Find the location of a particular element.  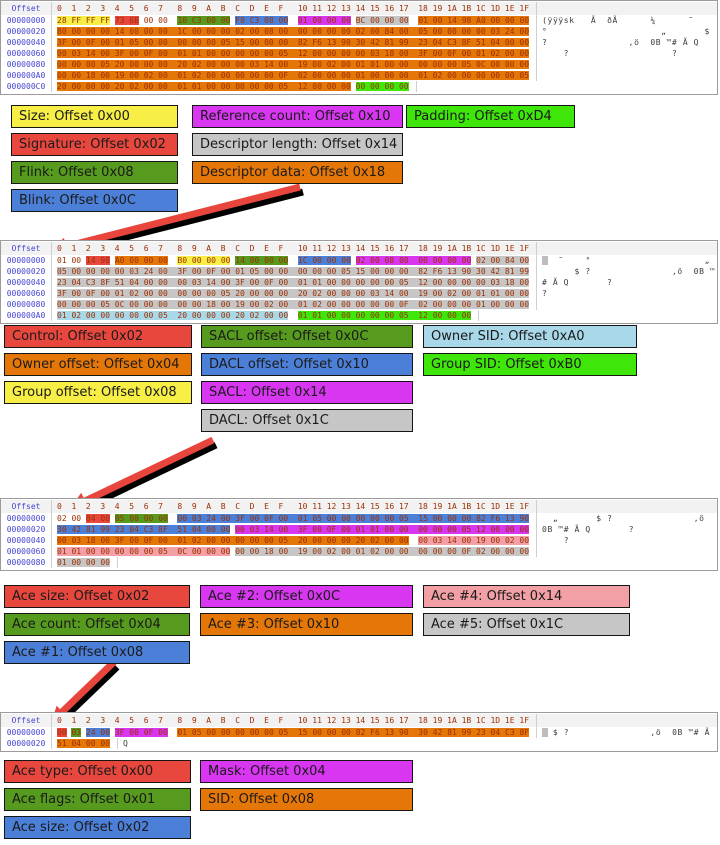

legend-ace-1-offset-0x08: Ace #1: Offset 0x08 is located at coordinates (97, 652).